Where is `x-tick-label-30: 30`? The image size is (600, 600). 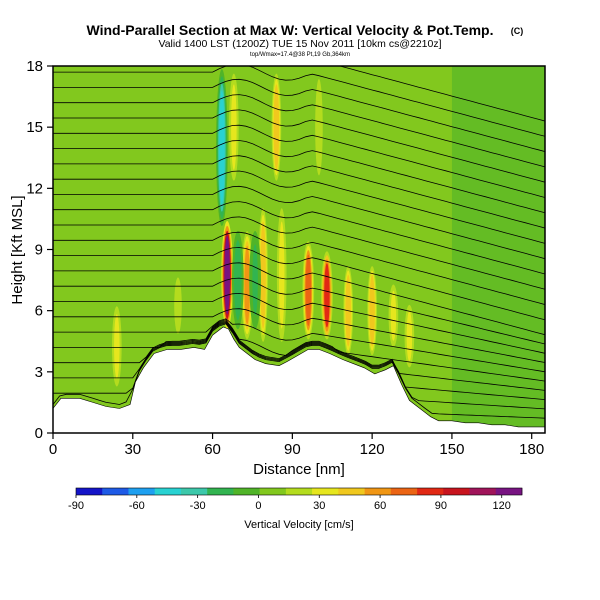 x-tick-label-30: 30 is located at coordinates (132, 449).